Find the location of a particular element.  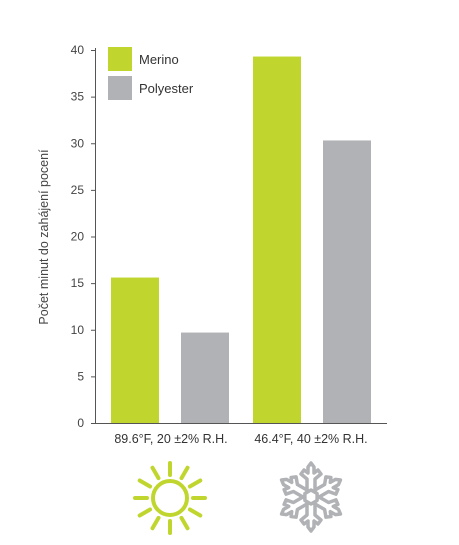

y-ticks: 0 5 10 15 20 25 30 35 40 is located at coordinates (83, 236).